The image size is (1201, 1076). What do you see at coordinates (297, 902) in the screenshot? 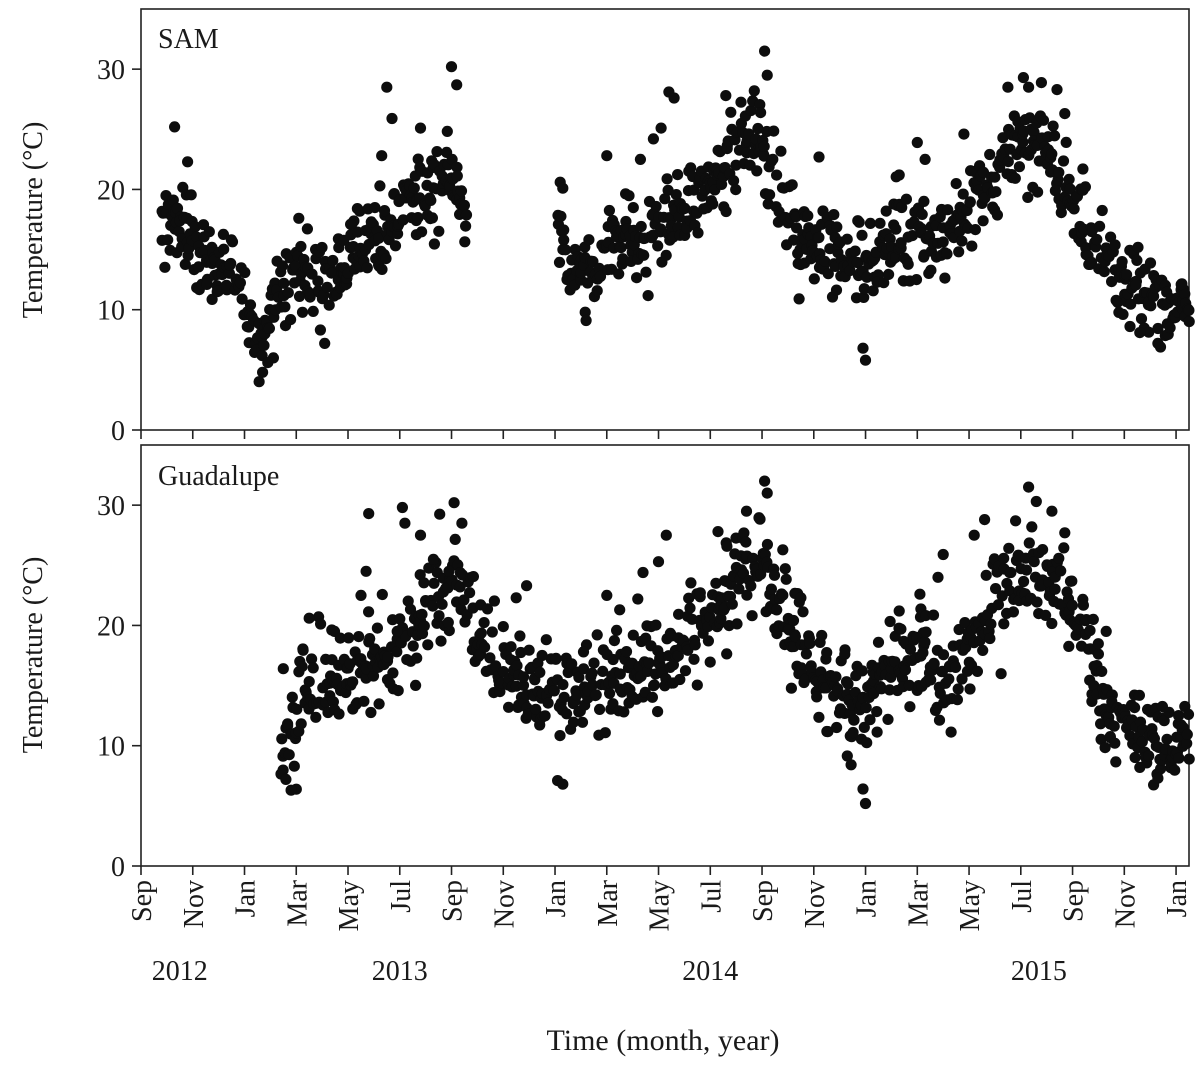
I see `x-tick-label-month: Mar` at bounding box center [297, 902].